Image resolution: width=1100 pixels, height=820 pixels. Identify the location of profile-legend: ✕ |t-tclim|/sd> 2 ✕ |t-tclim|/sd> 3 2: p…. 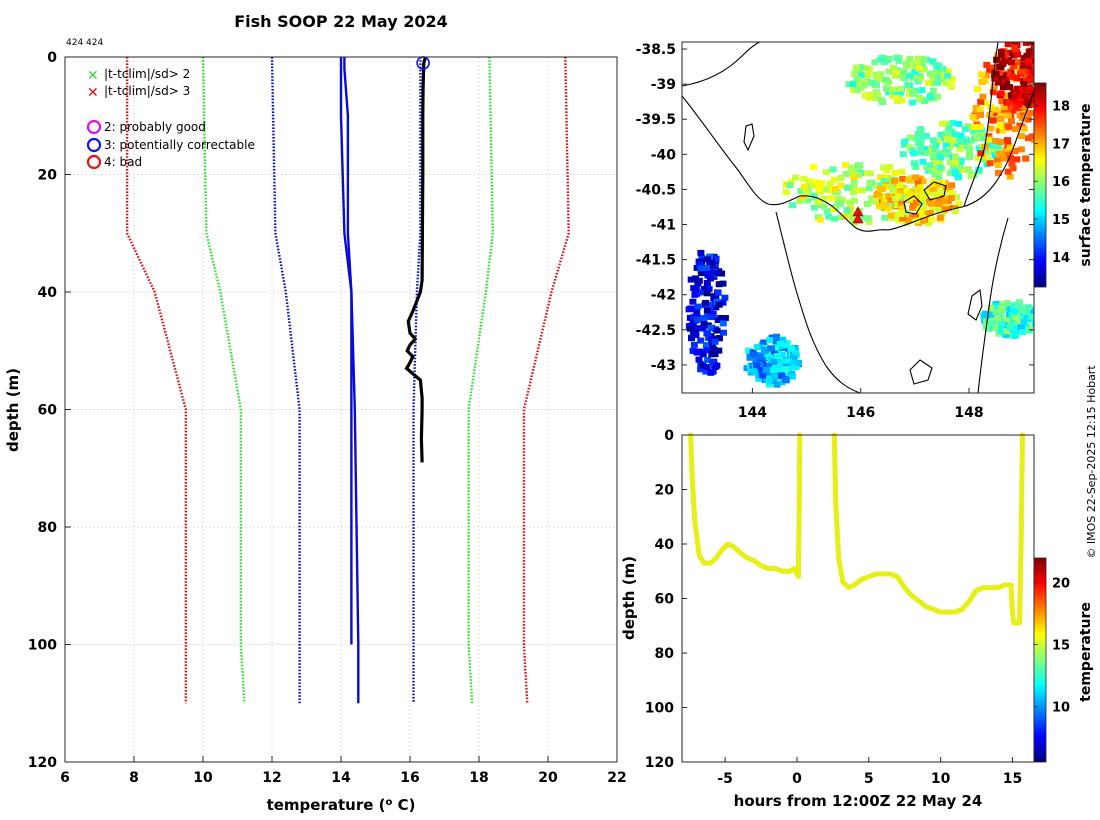
(170, 118).